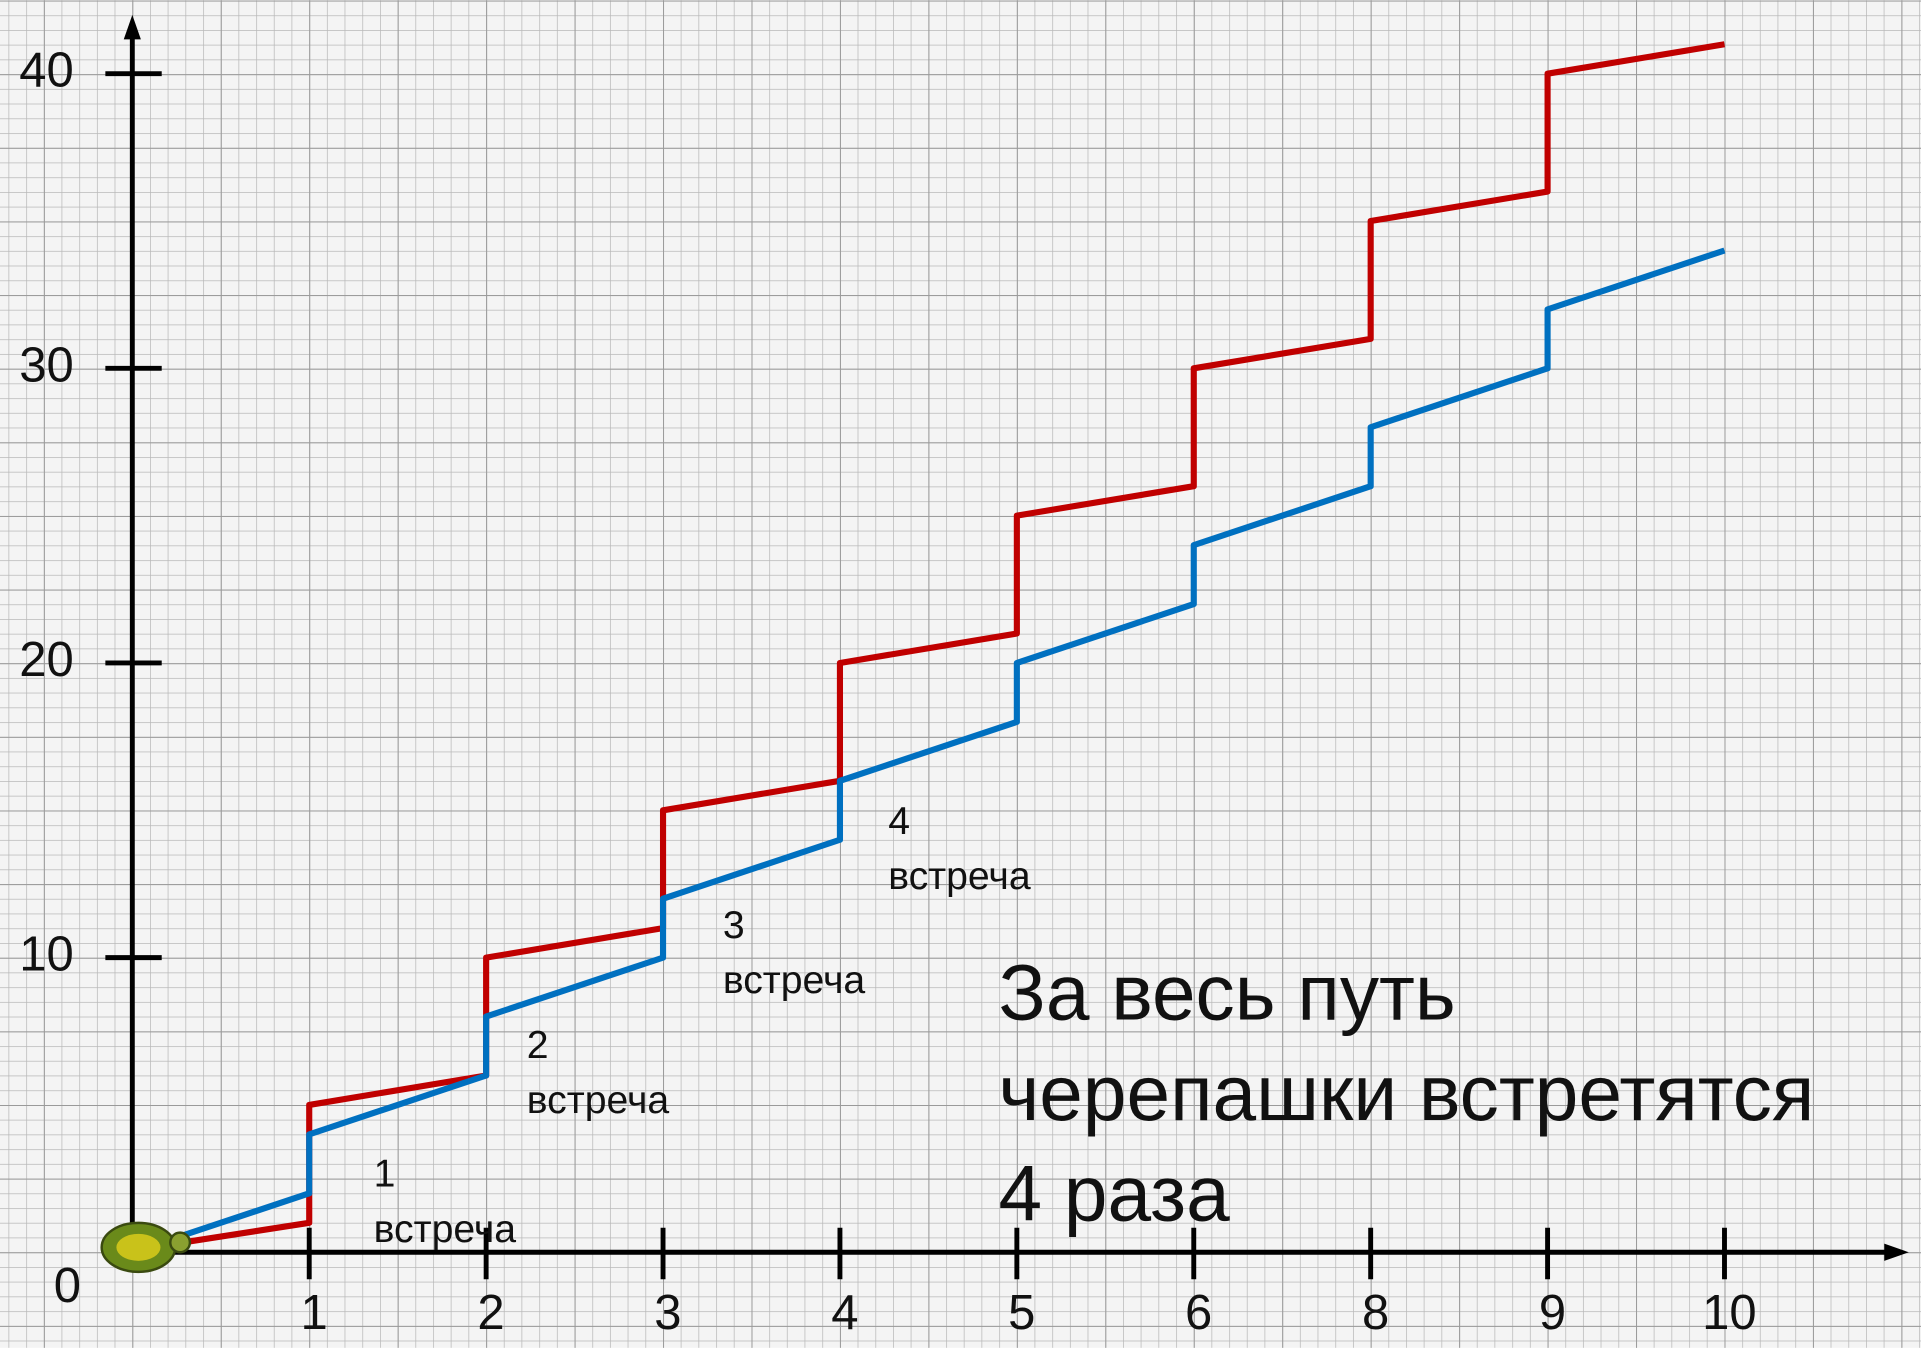 The height and width of the screenshot is (1348, 1921). Describe the element at coordinates (899, 821) in the screenshot. I see `annotation: 4` at that location.